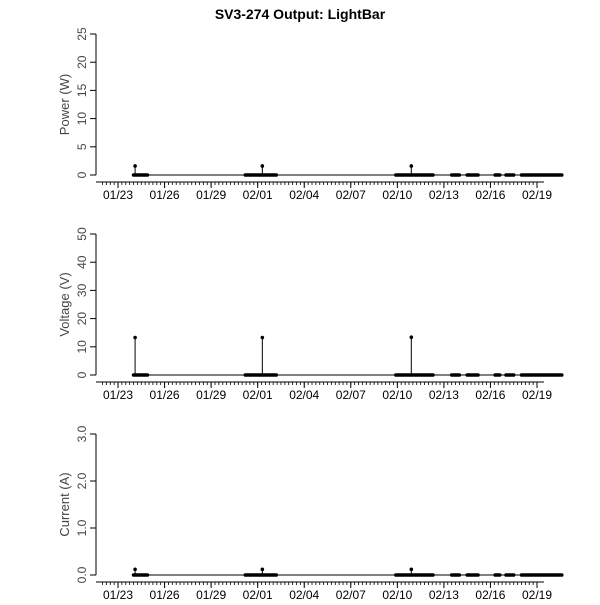  Describe the element at coordinates (82, 433) in the screenshot. I see `y-tick-label: 3.0` at that location.